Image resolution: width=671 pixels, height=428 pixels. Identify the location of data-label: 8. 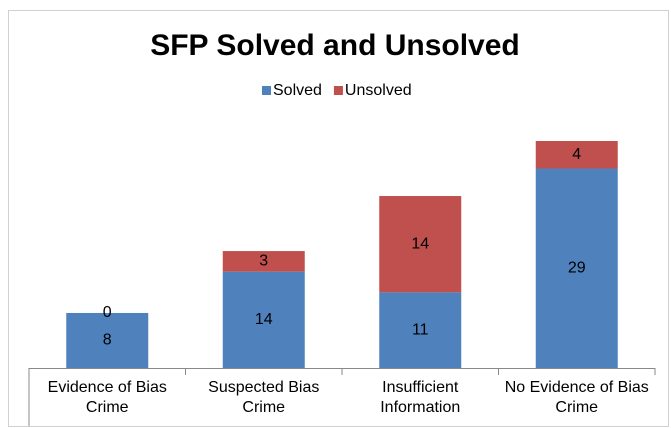
(107, 340).